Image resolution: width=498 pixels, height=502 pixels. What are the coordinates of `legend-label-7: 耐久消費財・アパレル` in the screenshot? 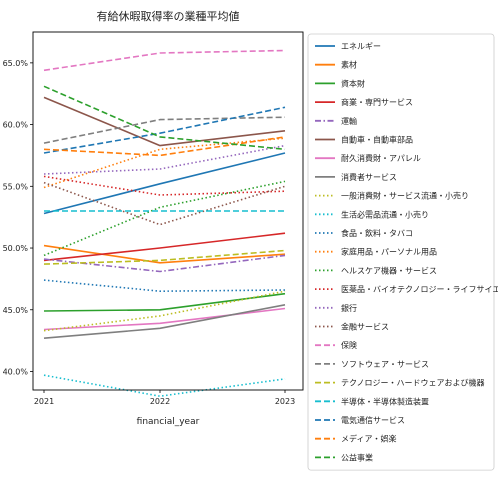 It's located at (381, 158).